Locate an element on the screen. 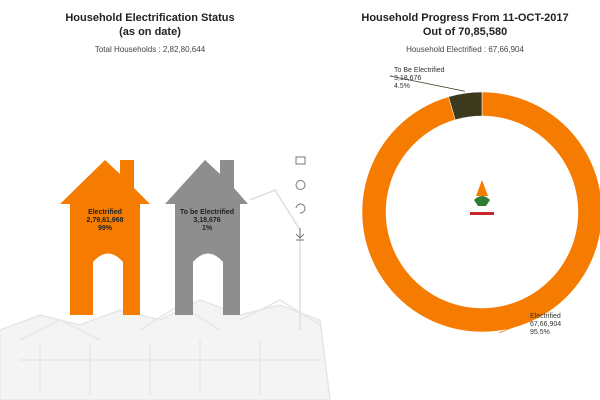 The image size is (600, 400). to-be-electrified-count: 3,18,676 is located at coordinates (206, 220).